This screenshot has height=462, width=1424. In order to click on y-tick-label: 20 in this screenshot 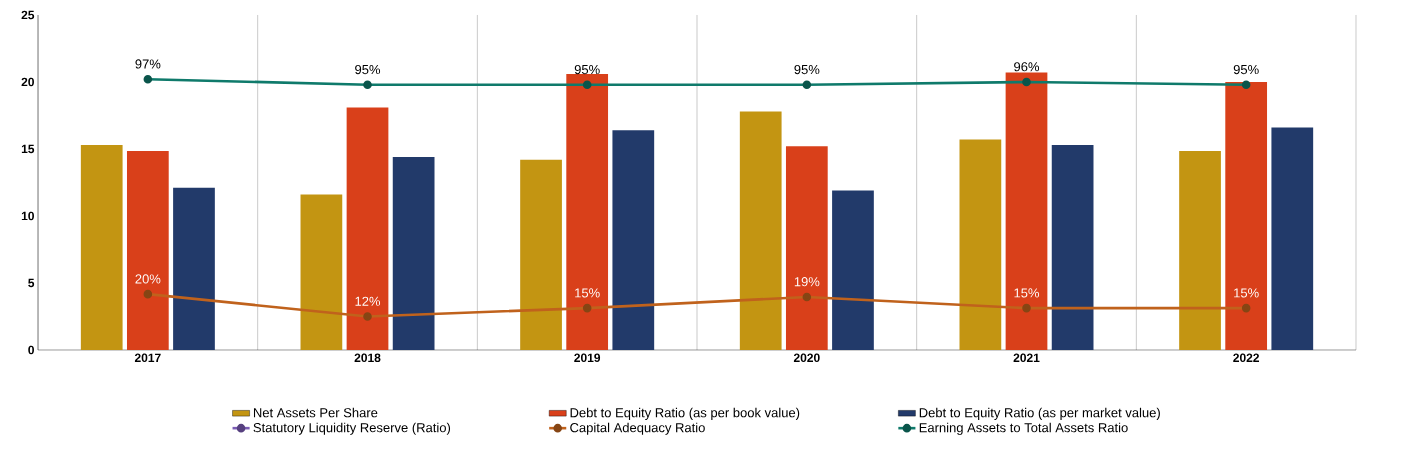, I will do `click(27, 82)`.